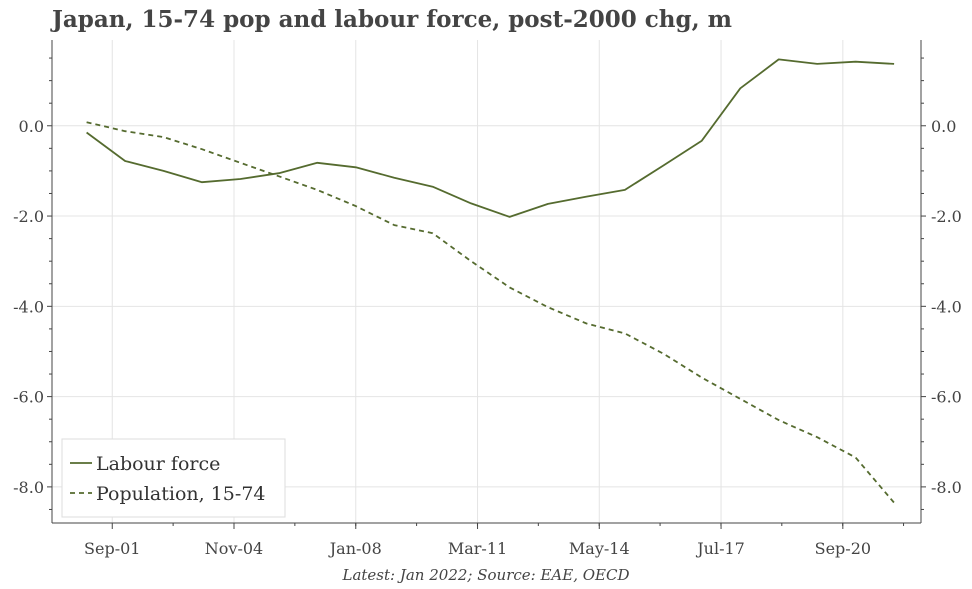 The height and width of the screenshot is (589, 972). I want to click on x-tick-label: Nov-04, so click(234, 548).